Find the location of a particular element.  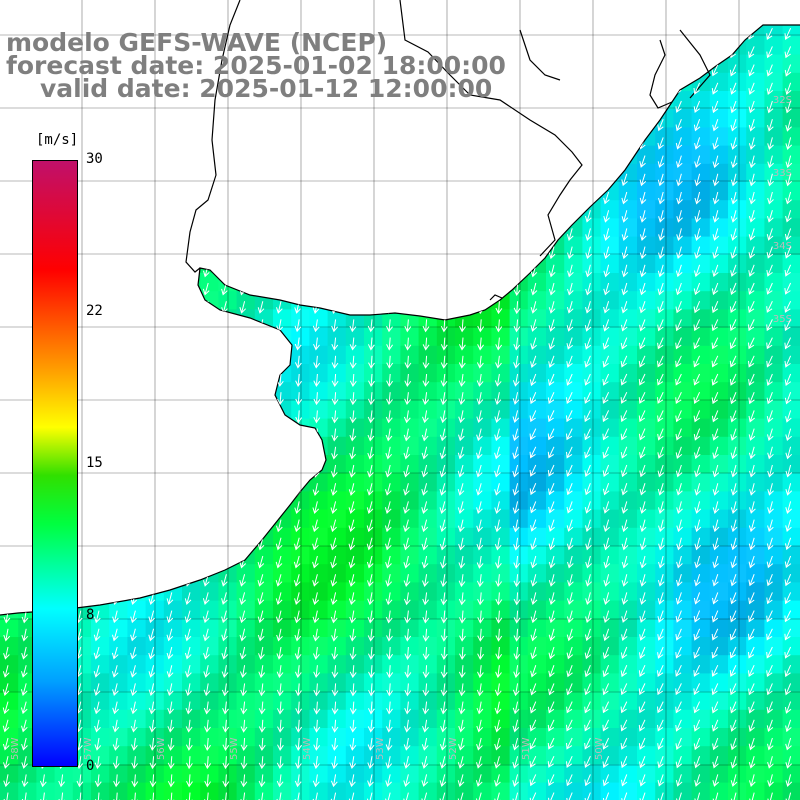

map-title-model: modelo GEFS-WAVE (NCEP) is located at coordinates (197, 42).